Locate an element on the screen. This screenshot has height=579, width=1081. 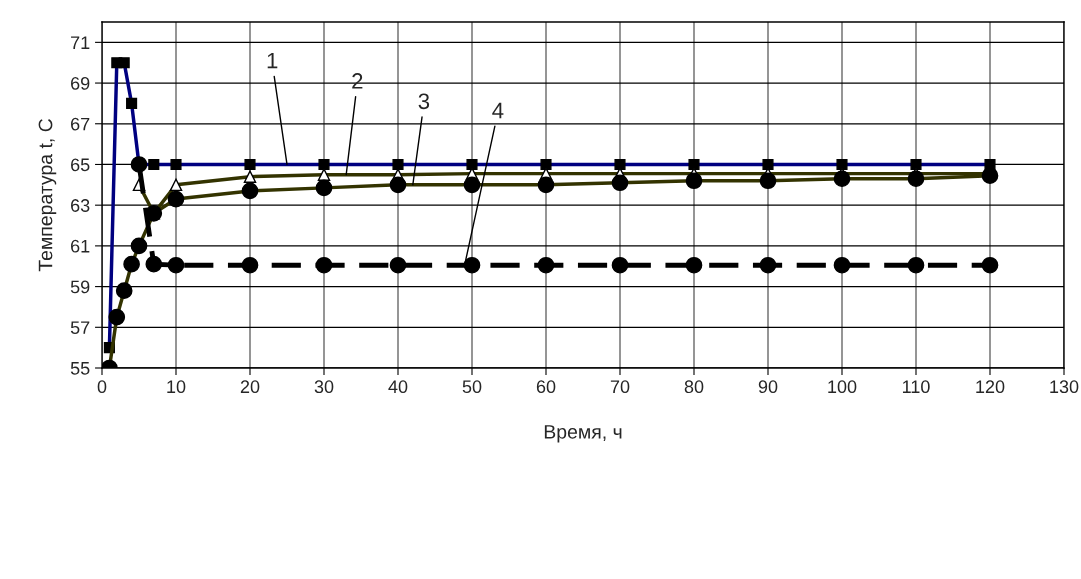
y-tick-label: 69 is located at coordinates (80, 83).